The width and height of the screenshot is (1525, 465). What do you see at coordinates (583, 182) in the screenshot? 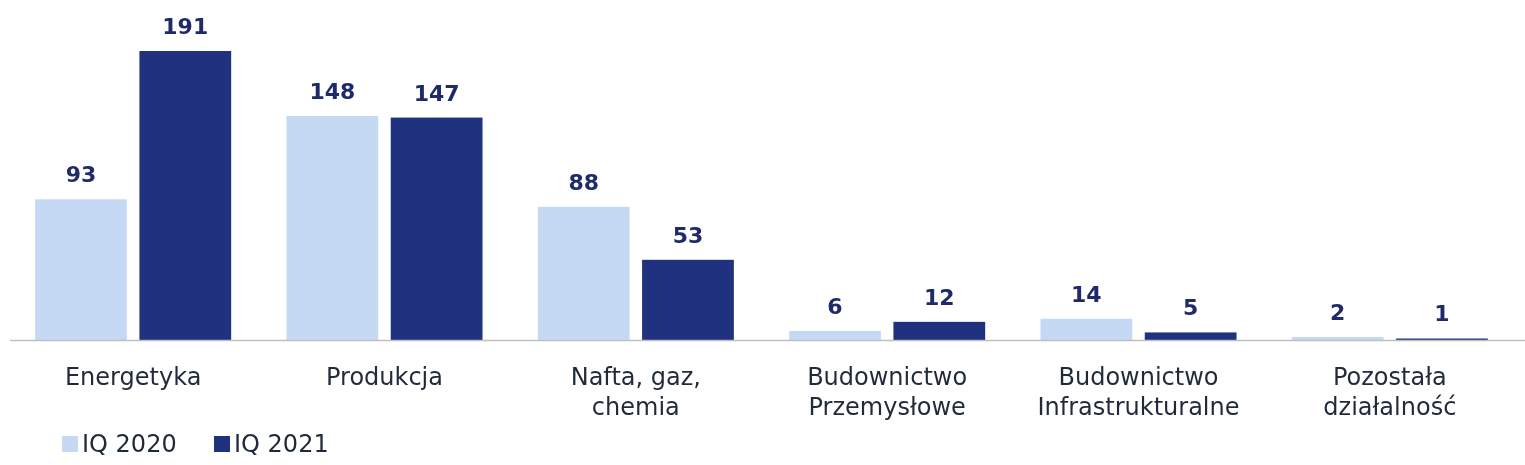
I see `data-label: 88` at bounding box center [583, 182].